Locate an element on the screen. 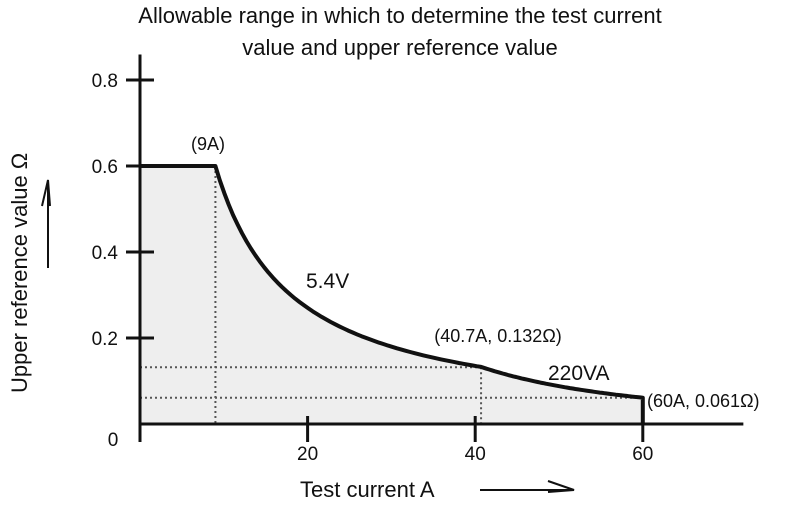 The width and height of the screenshot is (800, 505). x-axis-arrow-icon is located at coordinates (527, 486).